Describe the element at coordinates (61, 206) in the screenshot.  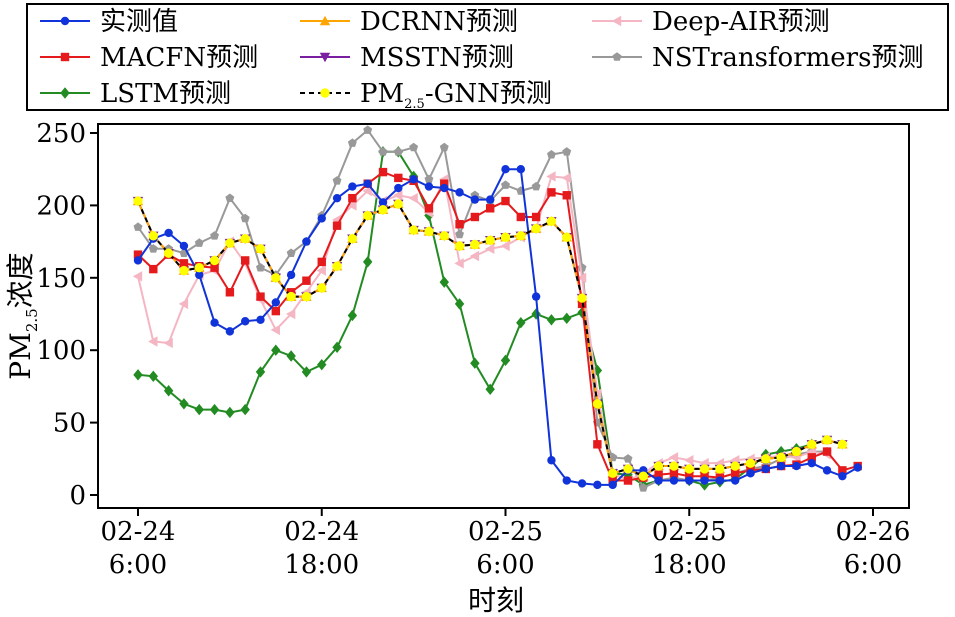
I see `y-tick-label: 200` at that location.